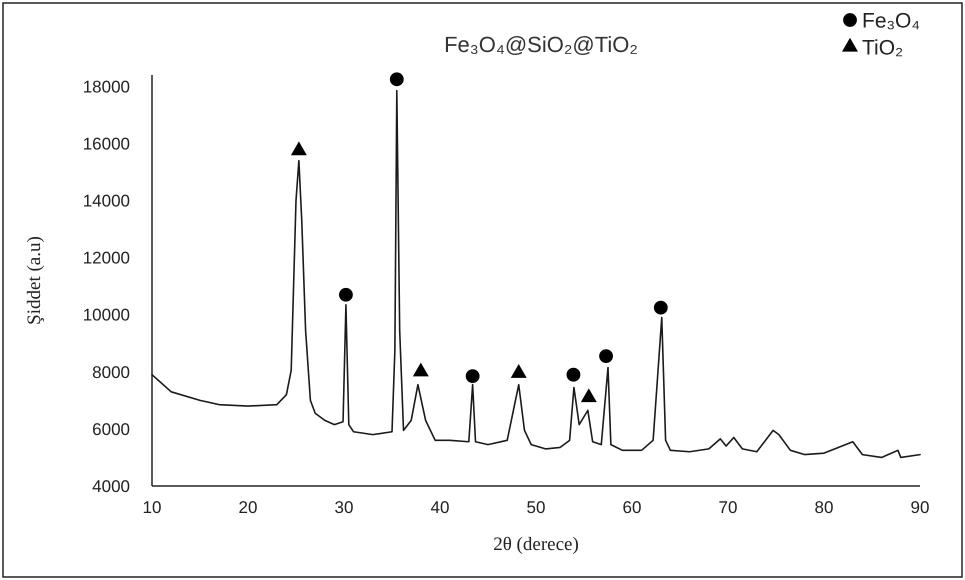 This screenshot has height=580, width=965. I want to click on x-tick-label: 20, so click(248, 507).